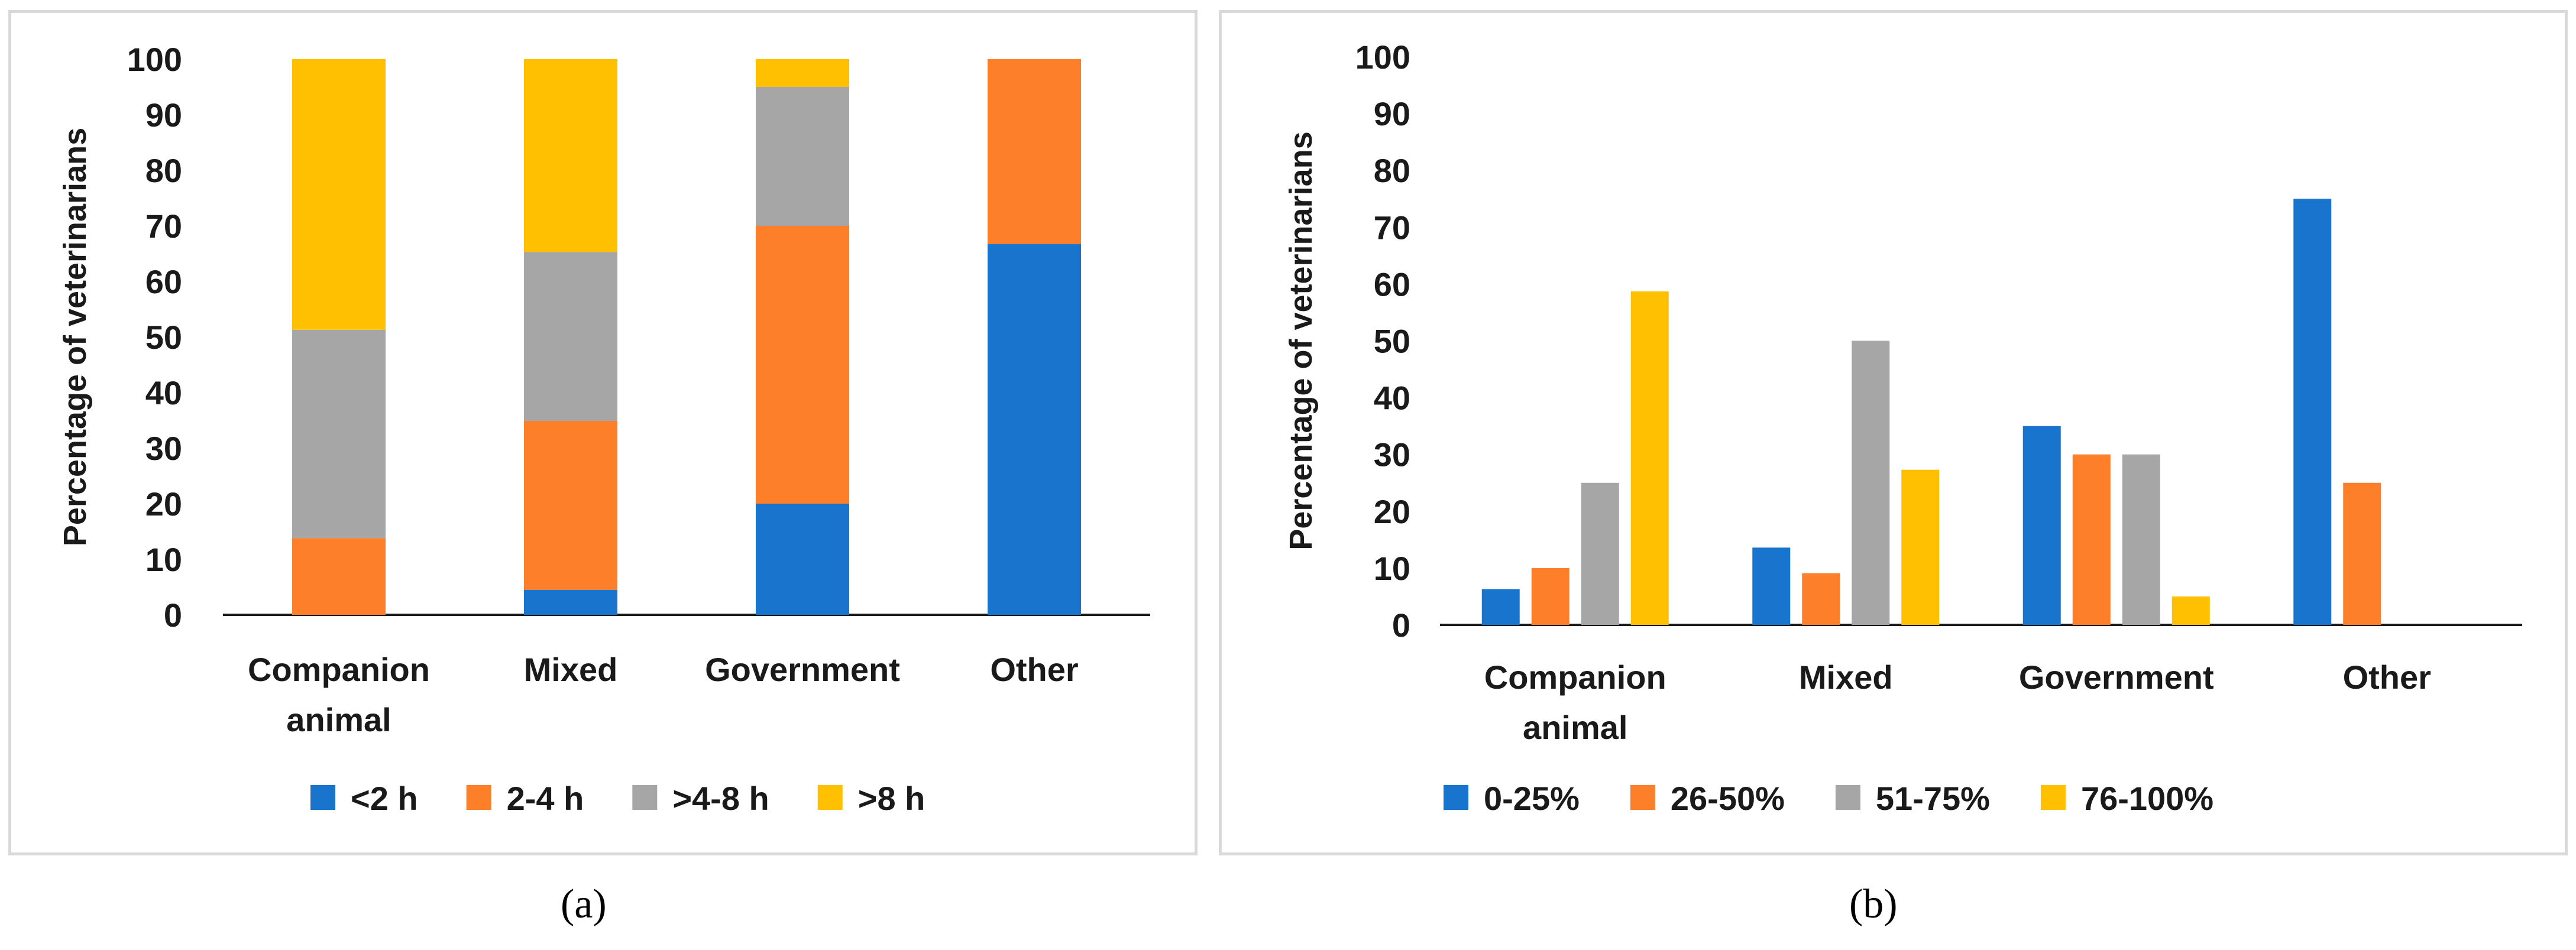 Image resolution: width=2576 pixels, height=950 pixels. What do you see at coordinates (570, 602) in the screenshot?
I see `bar-2-h-mixed` at bounding box center [570, 602].